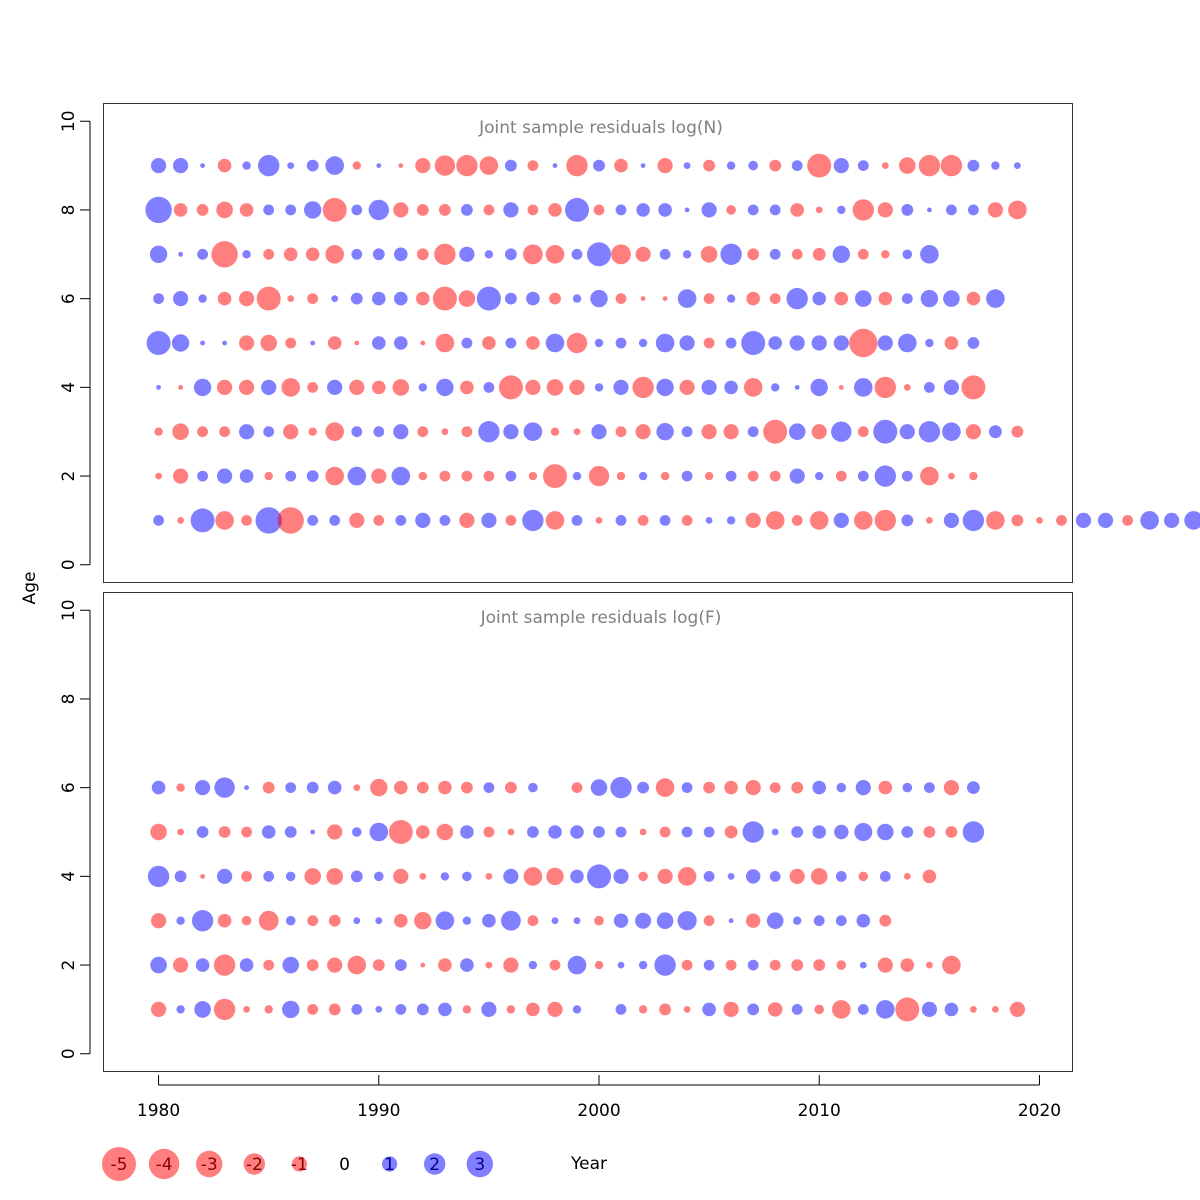  Describe the element at coordinates (290, 254) in the screenshot. I see `residual-bubble-logN-age7-1986` at that location.